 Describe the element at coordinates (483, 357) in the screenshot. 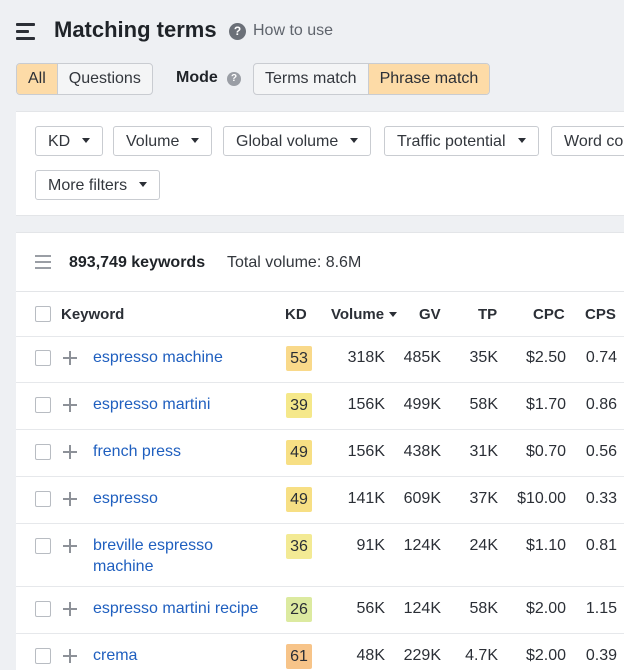

I see `tp-value: 35K` at that location.